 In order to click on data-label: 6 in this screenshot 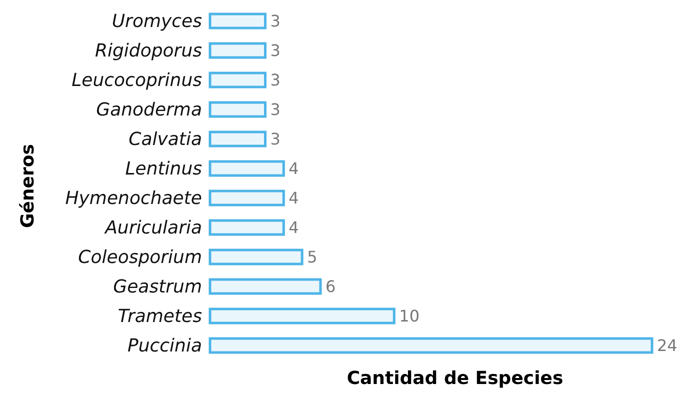, I will do `click(331, 286)`.